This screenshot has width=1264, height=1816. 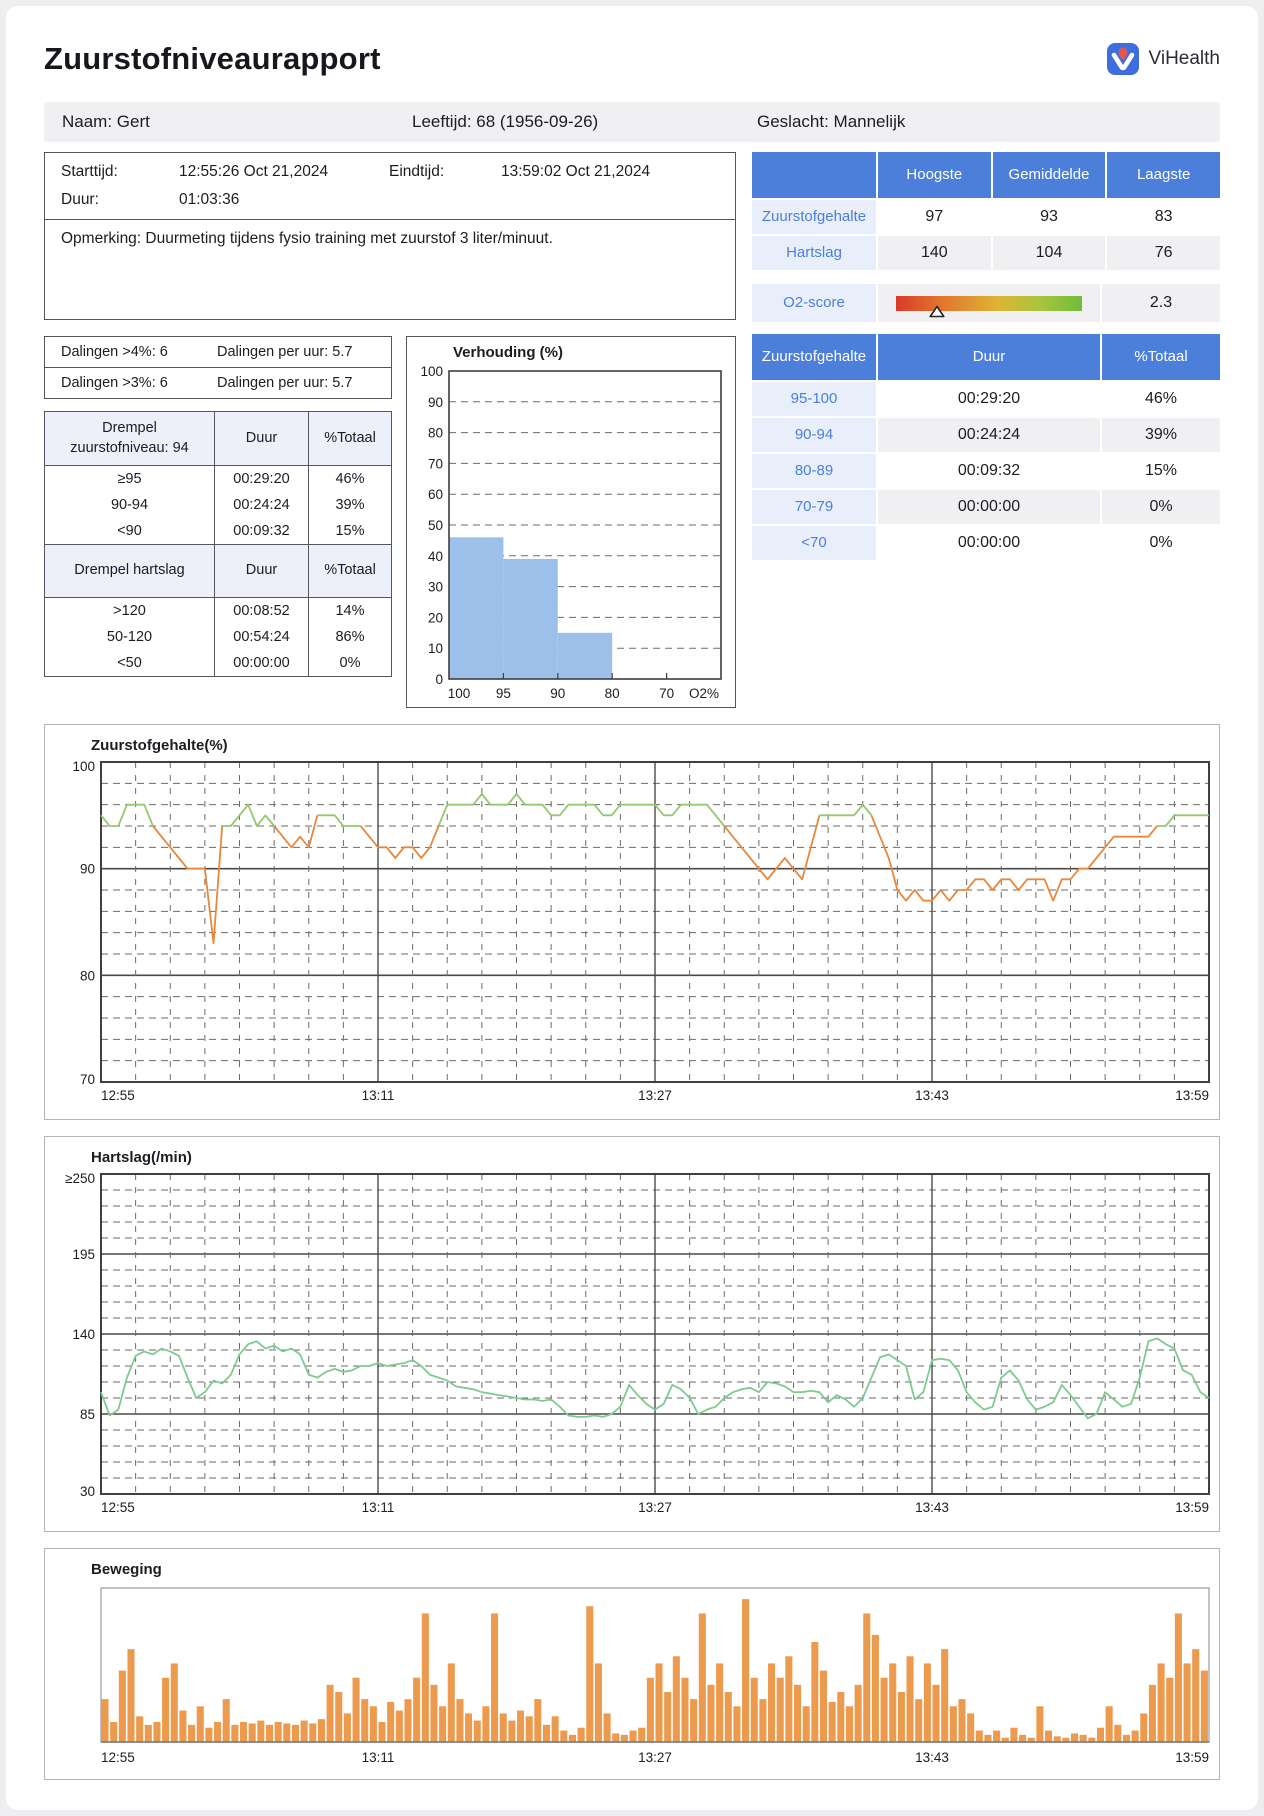 I want to click on o2-marker, so click(x=937, y=311).